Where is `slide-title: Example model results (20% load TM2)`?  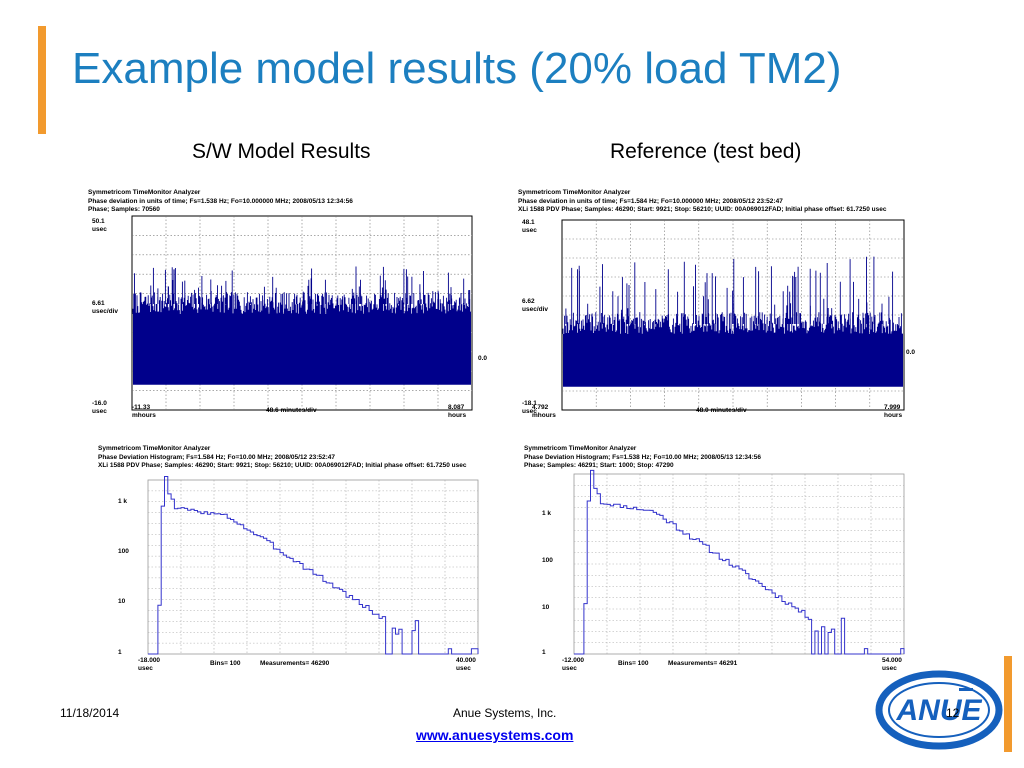
slide-title: Example model results (20% load TM2) is located at coordinates (457, 68).